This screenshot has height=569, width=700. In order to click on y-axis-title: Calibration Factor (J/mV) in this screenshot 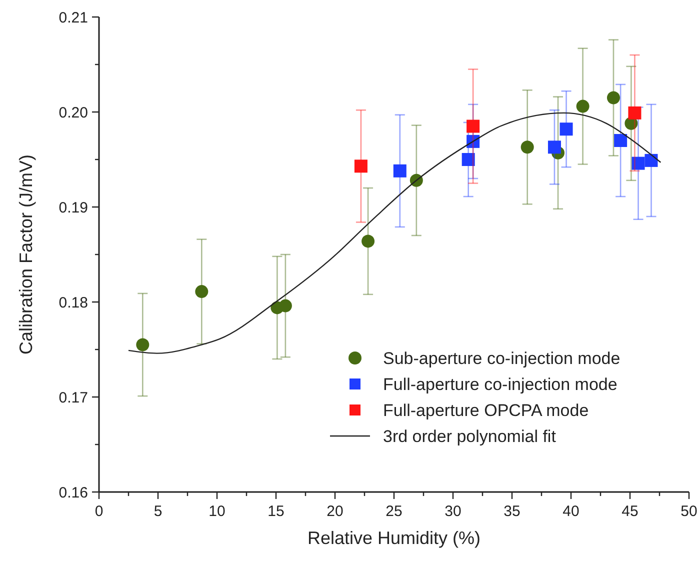, I will do `click(26, 254)`.